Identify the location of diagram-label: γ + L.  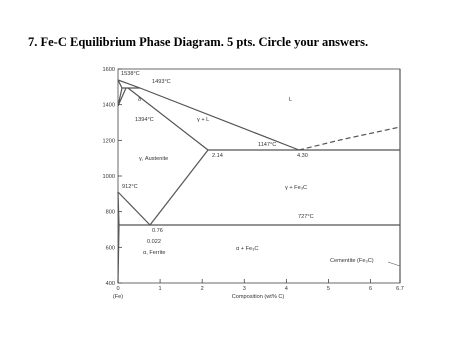
(203, 120).